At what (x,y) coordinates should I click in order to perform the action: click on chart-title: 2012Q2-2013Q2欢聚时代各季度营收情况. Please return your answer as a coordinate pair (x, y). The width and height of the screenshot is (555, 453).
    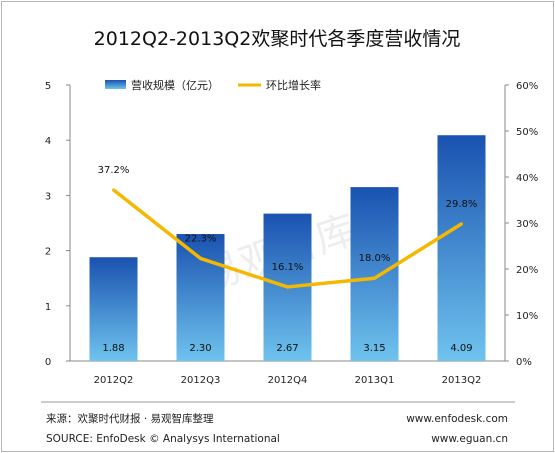
    Looking at the image, I should click on (277, 39).